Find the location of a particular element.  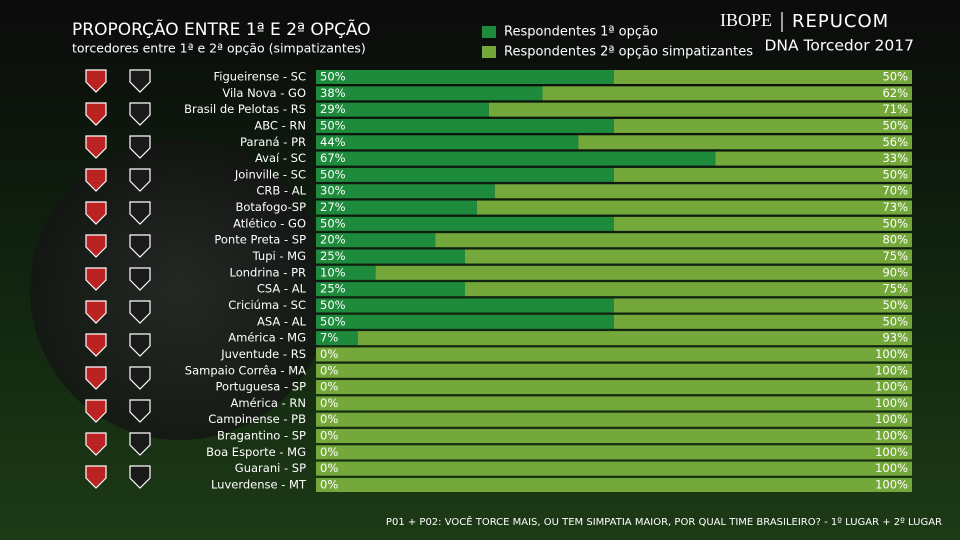

legend-label: Respondentes 2ª opção simpatizantes is located at coordinates (628, 52).